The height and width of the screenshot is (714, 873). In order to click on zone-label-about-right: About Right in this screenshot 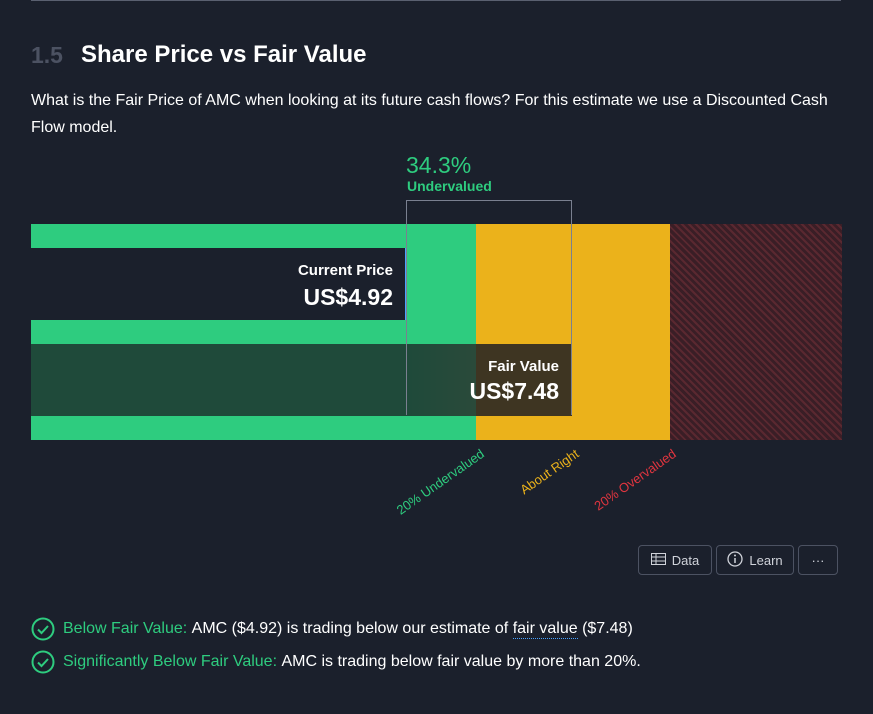, I will do `click(549, 472)`.